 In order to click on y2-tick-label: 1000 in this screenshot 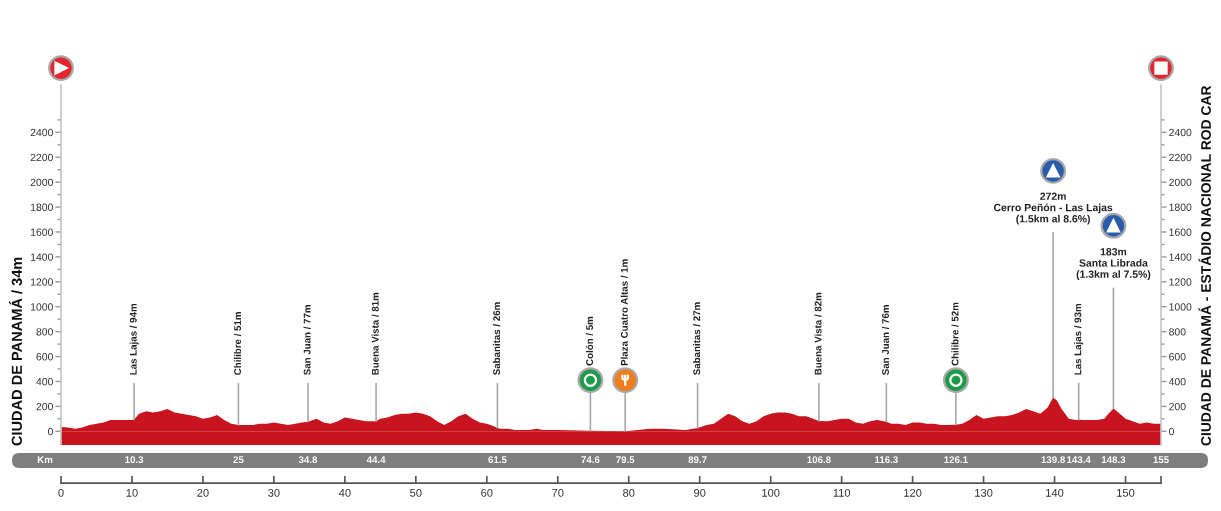, I will do `click(1180, 307)`.